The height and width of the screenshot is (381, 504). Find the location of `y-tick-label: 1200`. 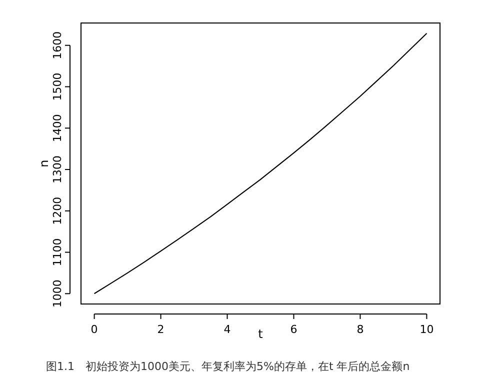

y-tick-label: 1200 is located at coordinates (57, 210).